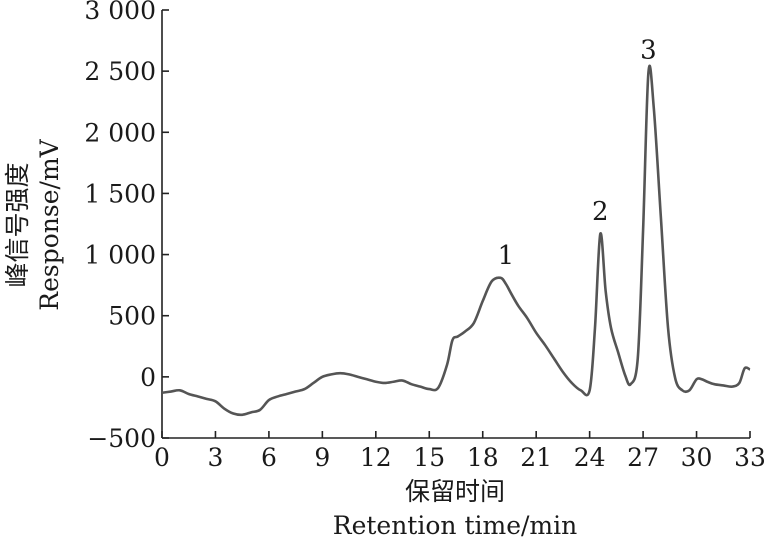 The height and width of the screenshot is (542, 767). Describe the element at coordinates (460, 451) in the screenshot. I see `x-axis: 0 3 6 9 12 15 18 21 24 27 30 33` at that location.